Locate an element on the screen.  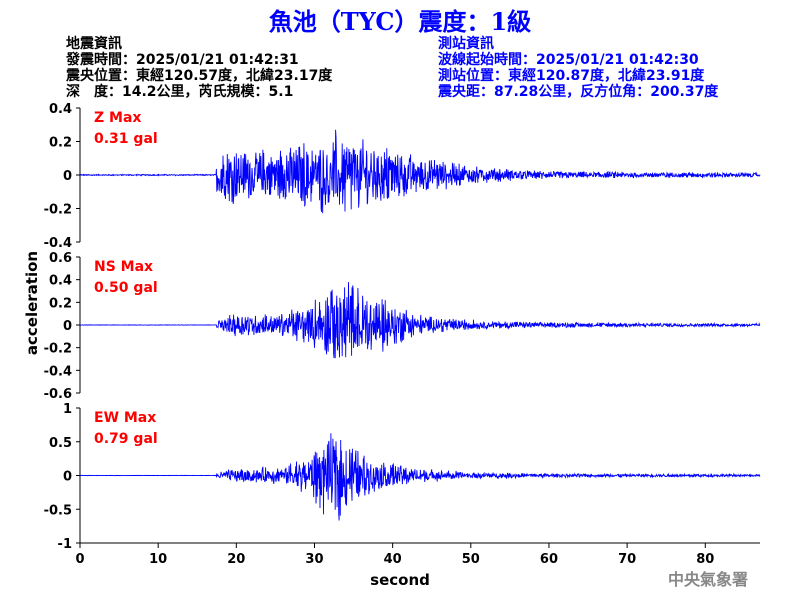
max-value-ew: 0.79 gal is located at coordinates (126, 439).